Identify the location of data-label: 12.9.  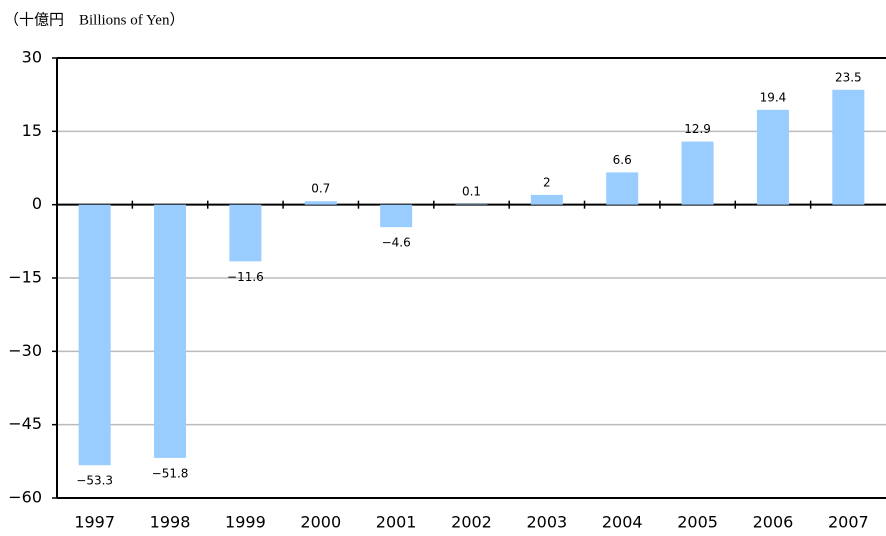
(697, 129).